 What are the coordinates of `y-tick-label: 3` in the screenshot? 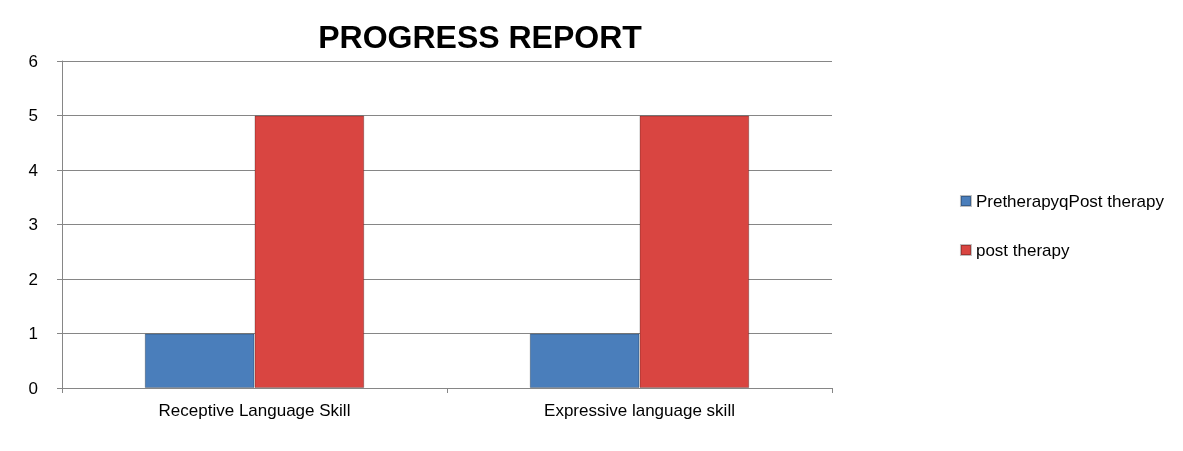 It's located at (33, 224).